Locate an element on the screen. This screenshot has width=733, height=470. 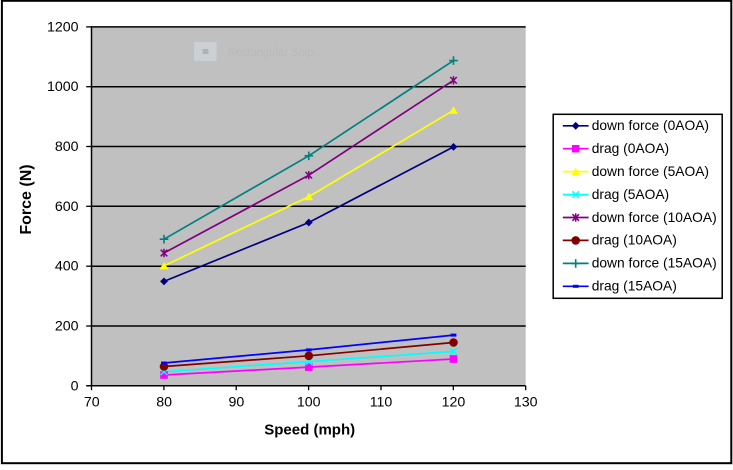
svg-text: drag (0AOA) is located at coordinates (630, 148).